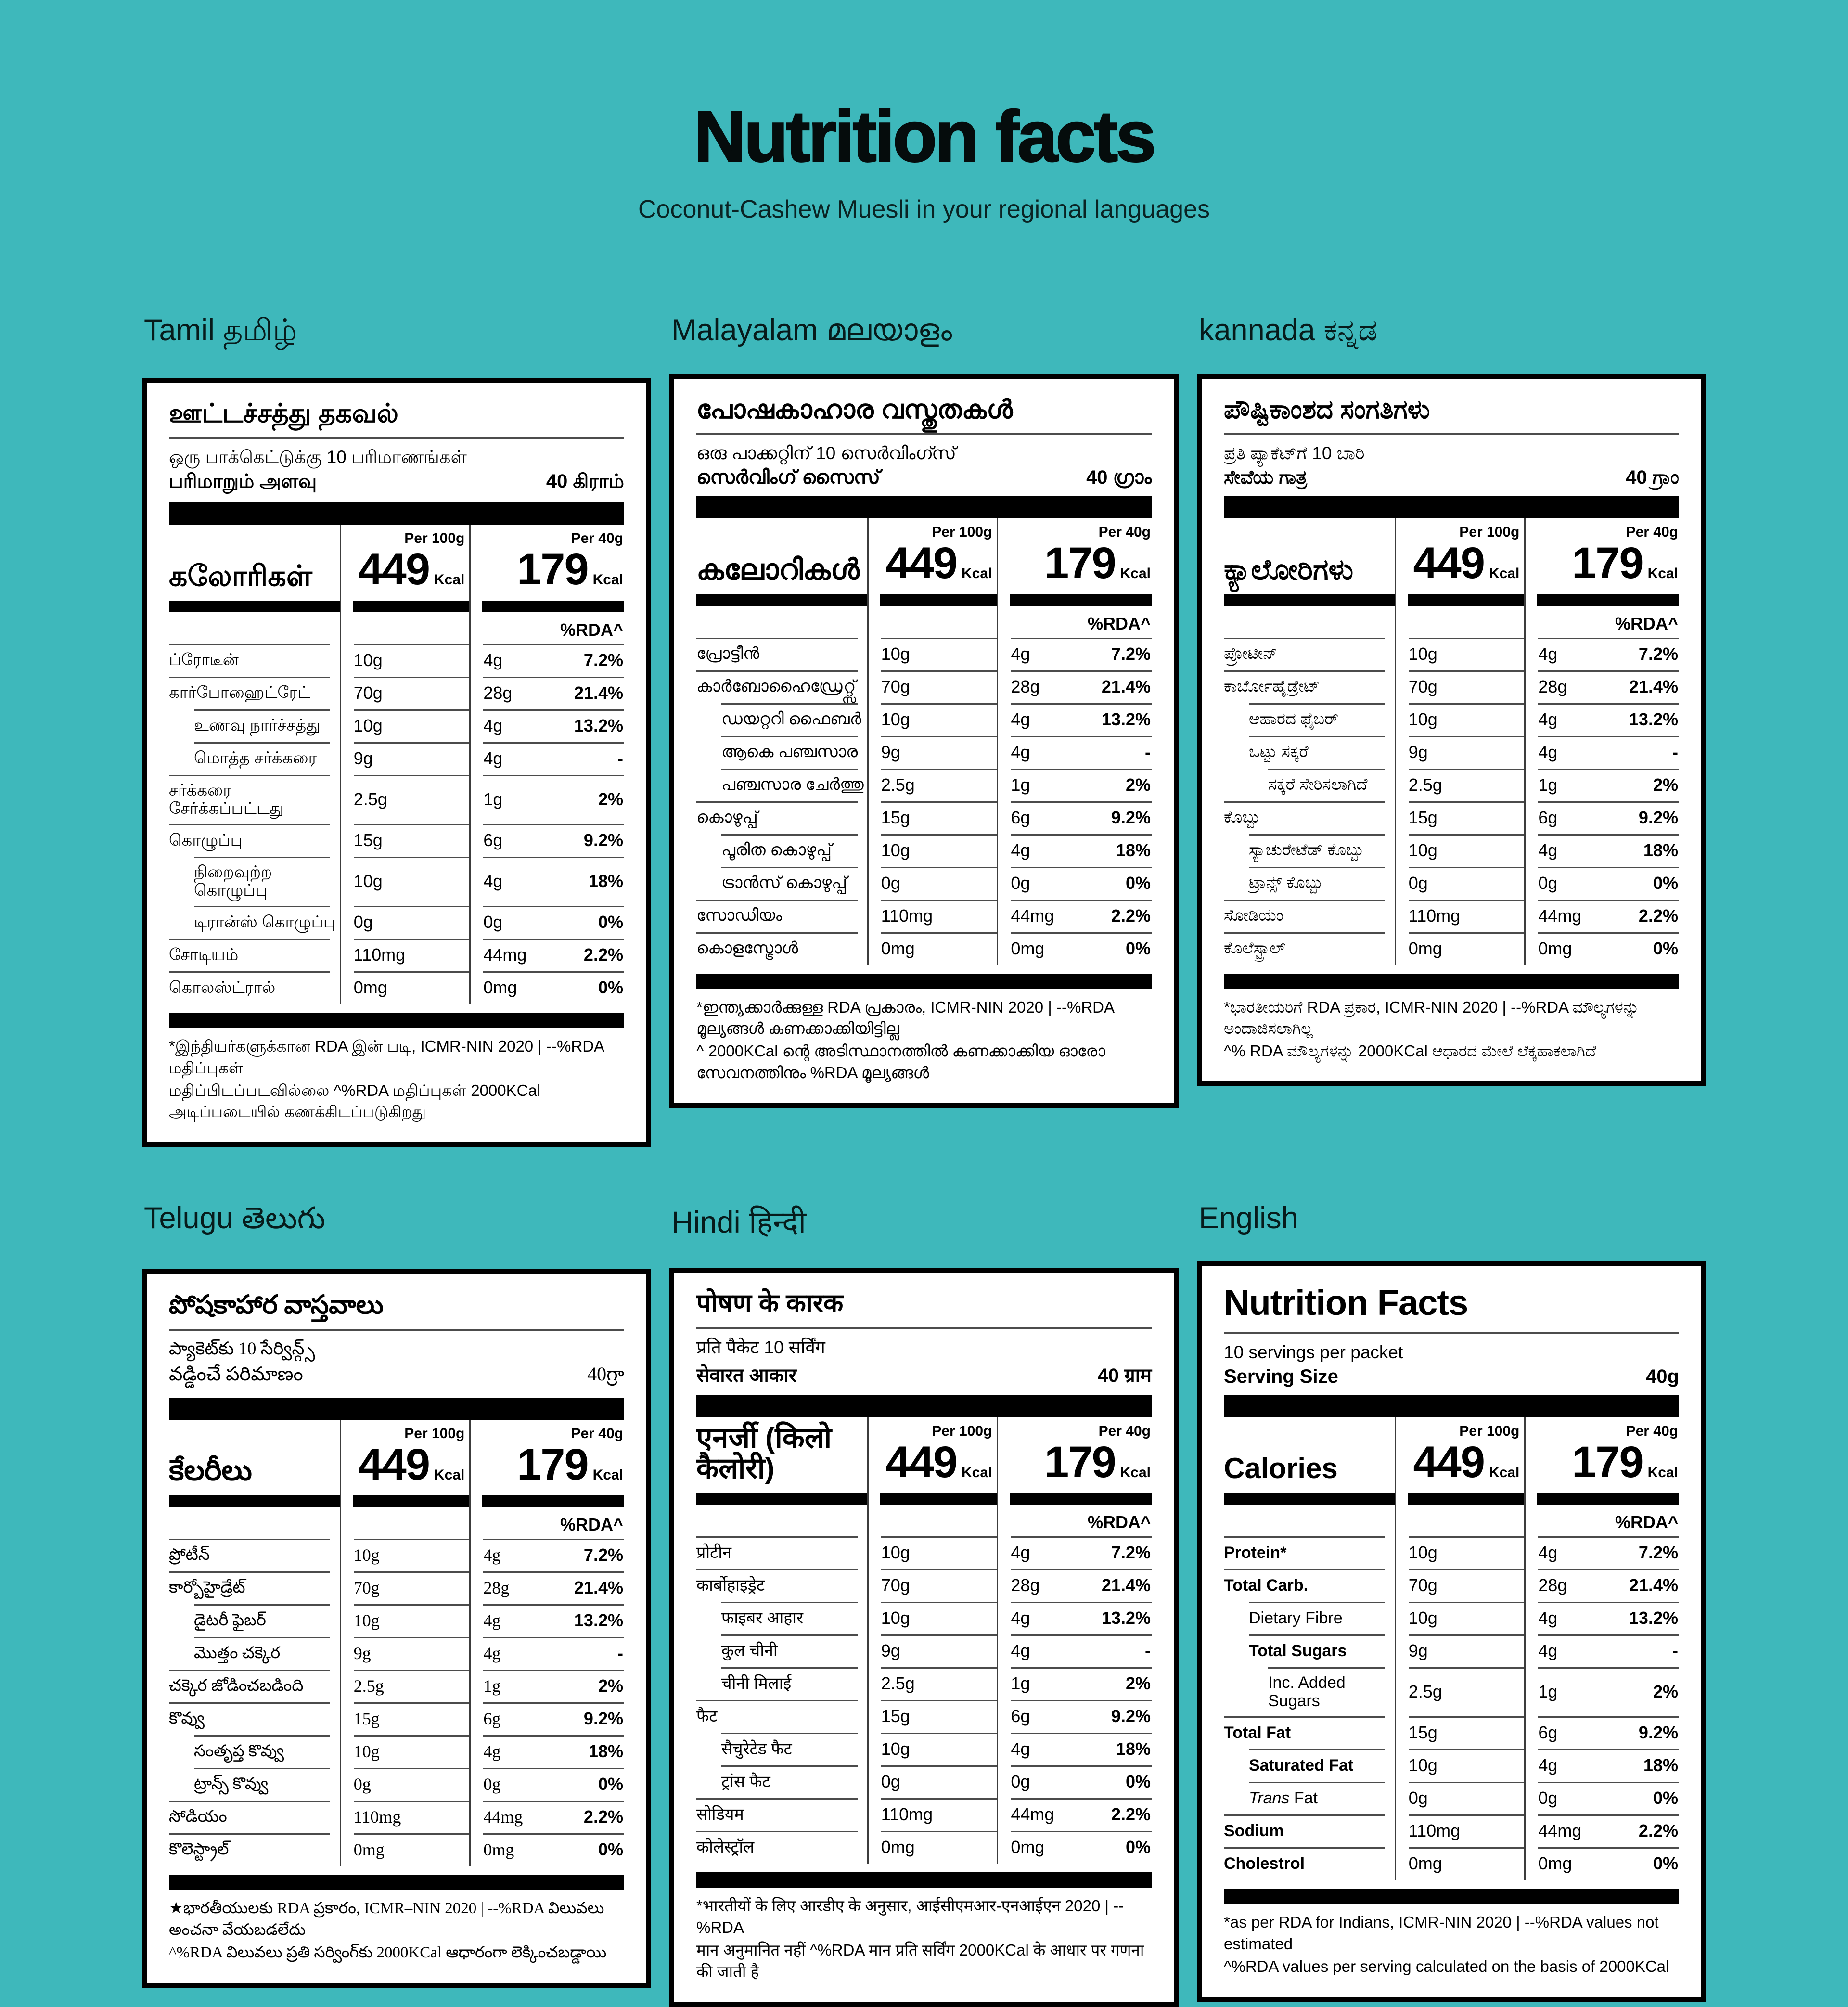 Image resolution: width=1848 pixels, height=2007 pixels. What do you see at coordinates (778, 569) in the screenshot?
I see `calories-label: കലോറികൾ` at bounding box center [778, 569].